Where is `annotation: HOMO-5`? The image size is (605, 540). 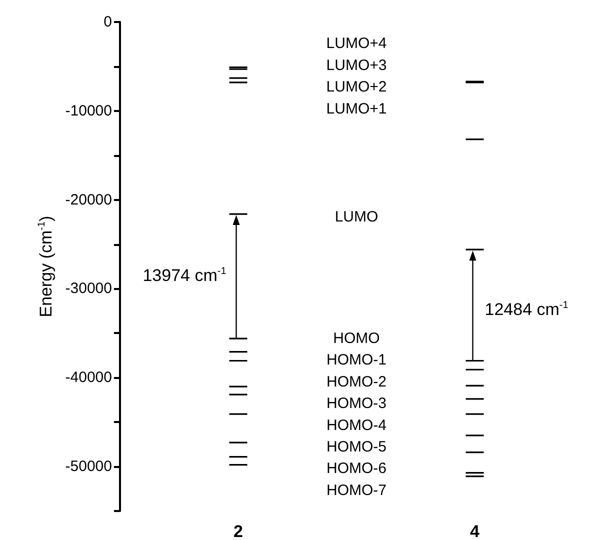 annotation: HOMO-5 is located at coordinates (356, 447).